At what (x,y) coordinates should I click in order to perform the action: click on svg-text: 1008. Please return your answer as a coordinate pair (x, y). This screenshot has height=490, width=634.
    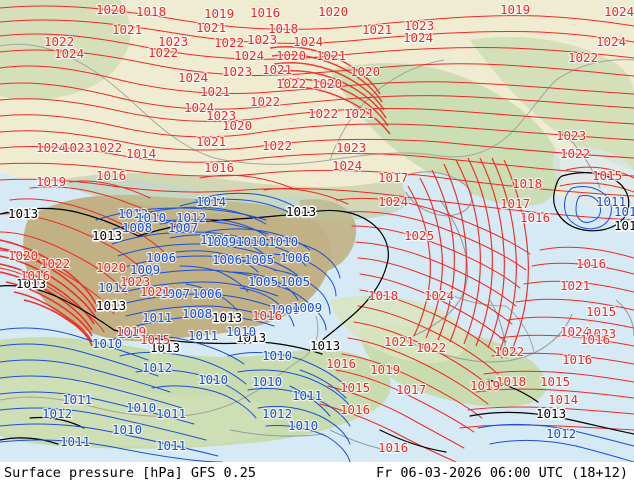
    Looking at the image, I should click on (197, 313).